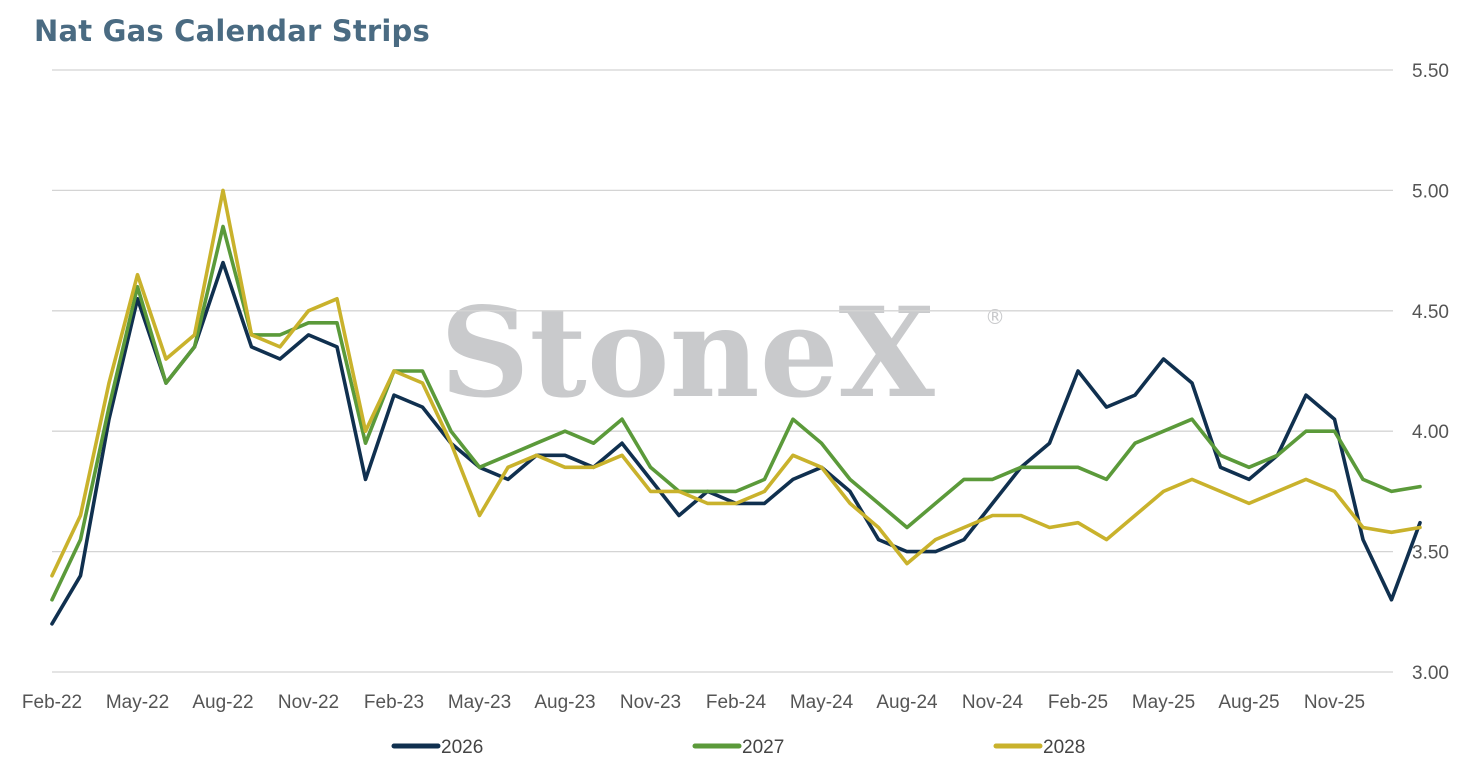 The width and height of the screenshot is (1477, 769). Describe the element at coordinates (1430, 71) in the screenshot. I see `y-tick-label: 5.50` at that location.